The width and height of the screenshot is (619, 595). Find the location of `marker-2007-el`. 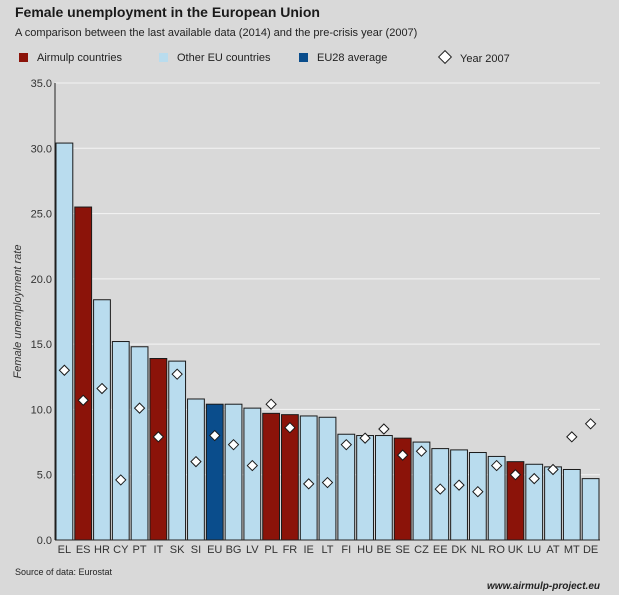

marker-2007-el is located at coordinates (64, 370).